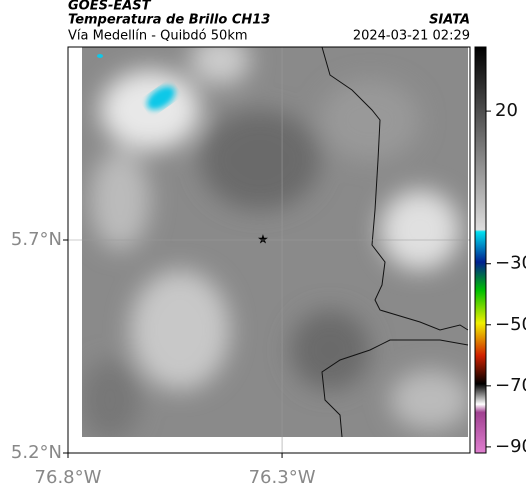 The width and height of the screenshot is (526, 495). Describe the element at coordinates (68, 477) in the screenshot. I see `lon-tick-label: 76.8°W` at that location.